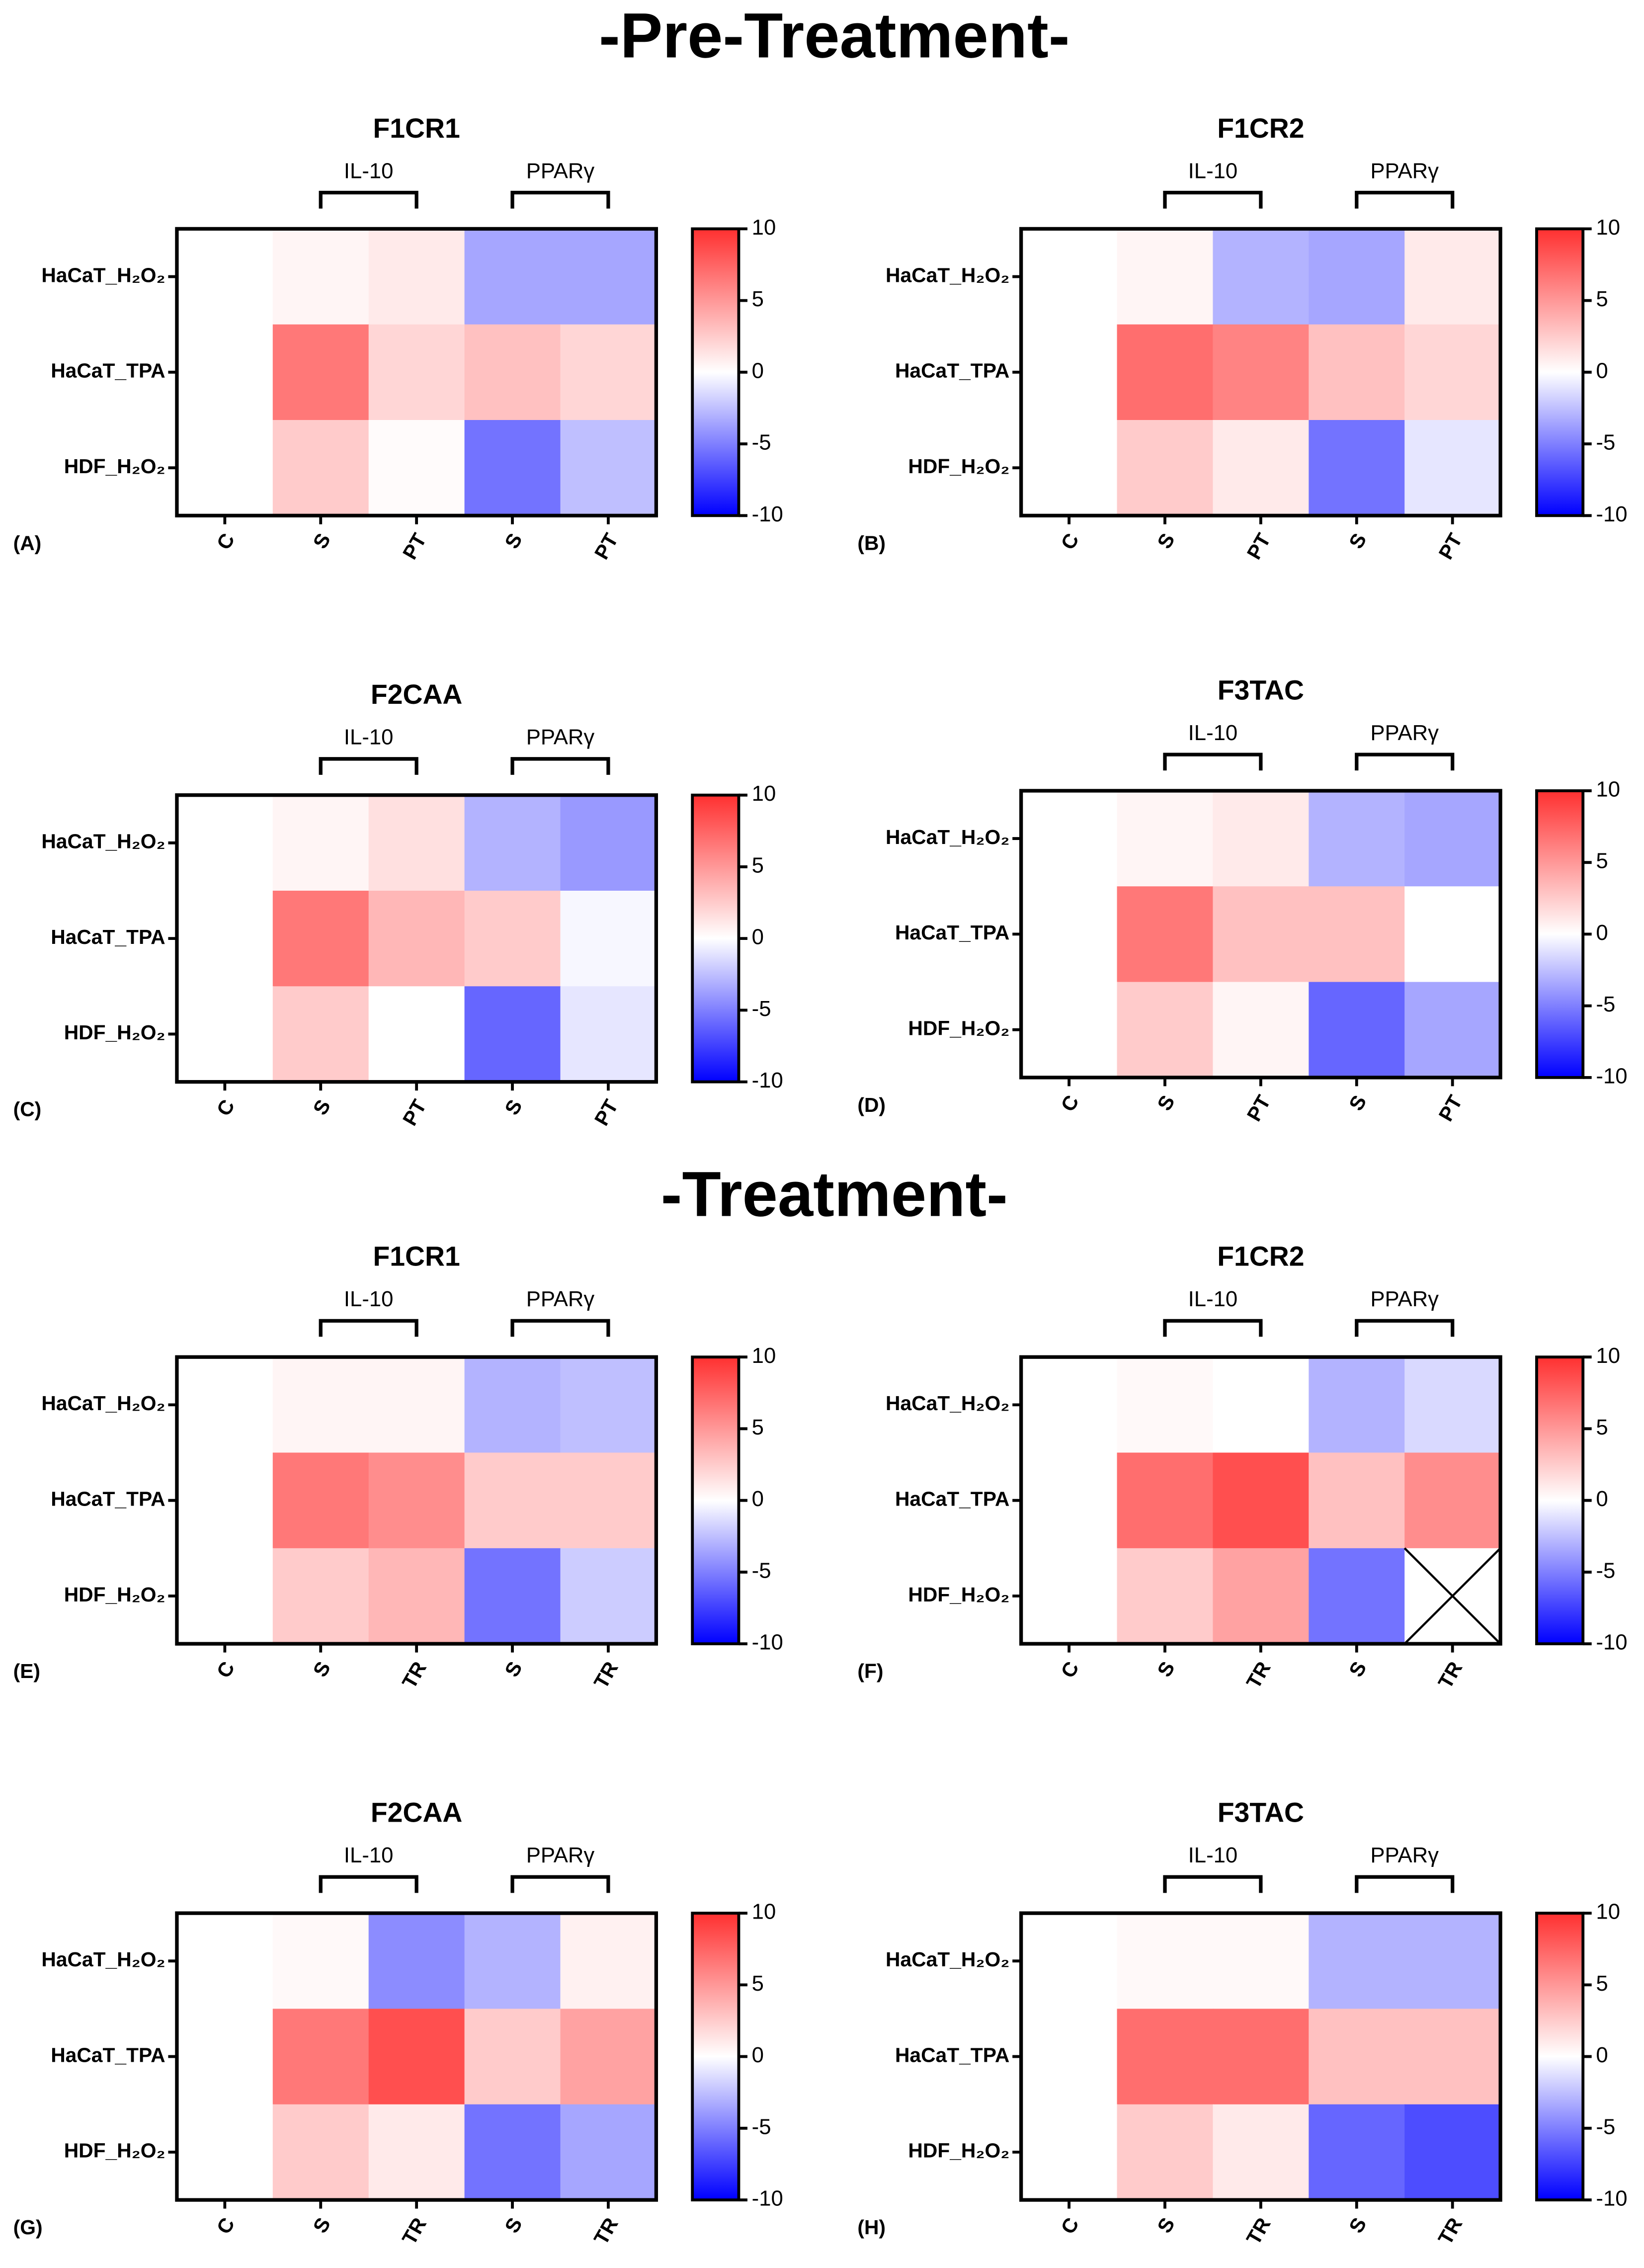  I want to click on missing-cross, so click(1452, 1596).